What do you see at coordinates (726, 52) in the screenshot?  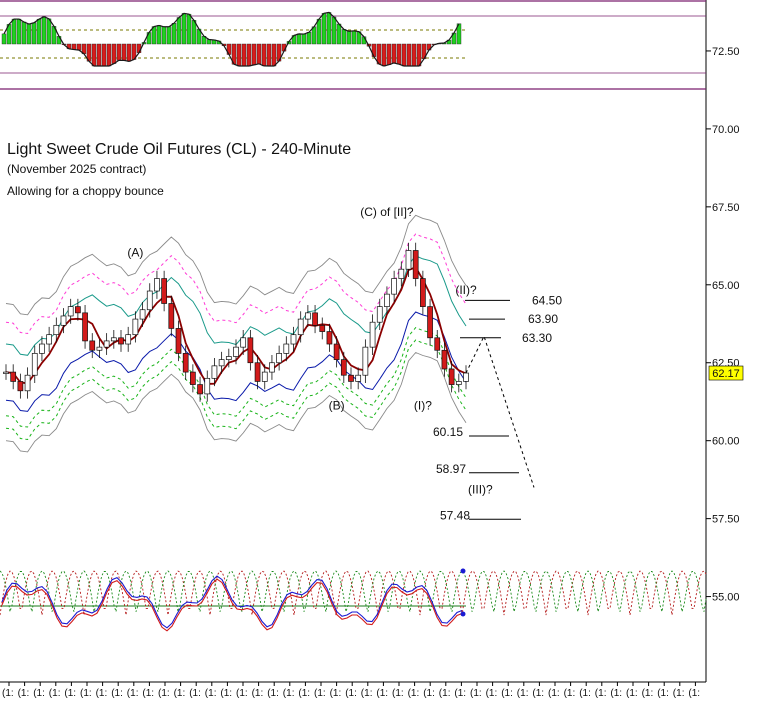 I see `y-tick-label: 72.50` at bounding box center [726, 52].